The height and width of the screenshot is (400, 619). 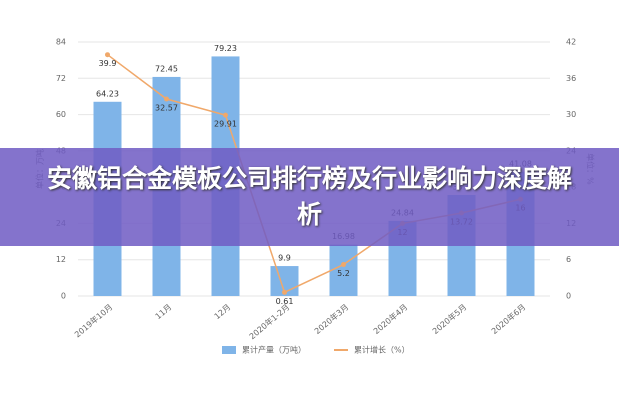 I want to click on x-tick-label: 2019年10月, so click(x=93, y=321).